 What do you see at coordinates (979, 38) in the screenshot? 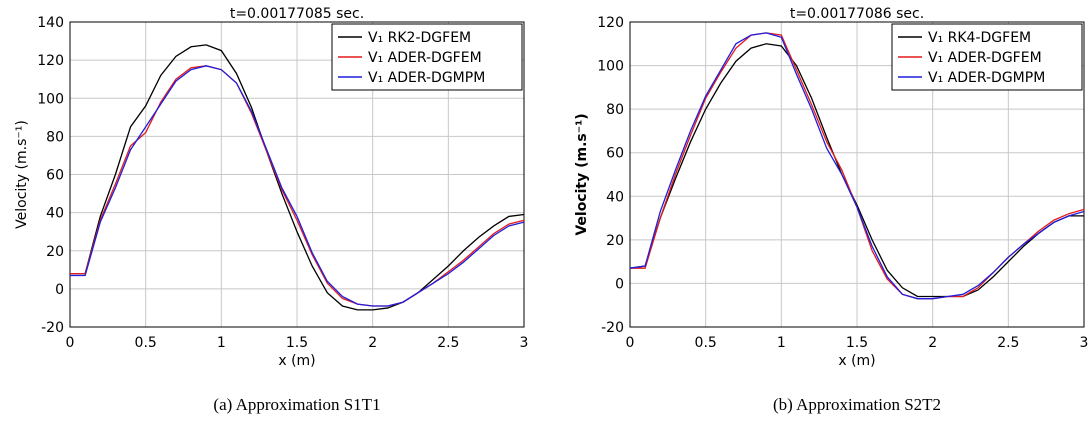
I see `legend-label: V₁ RK4-DGFEM` at bounding box center [979, 38].